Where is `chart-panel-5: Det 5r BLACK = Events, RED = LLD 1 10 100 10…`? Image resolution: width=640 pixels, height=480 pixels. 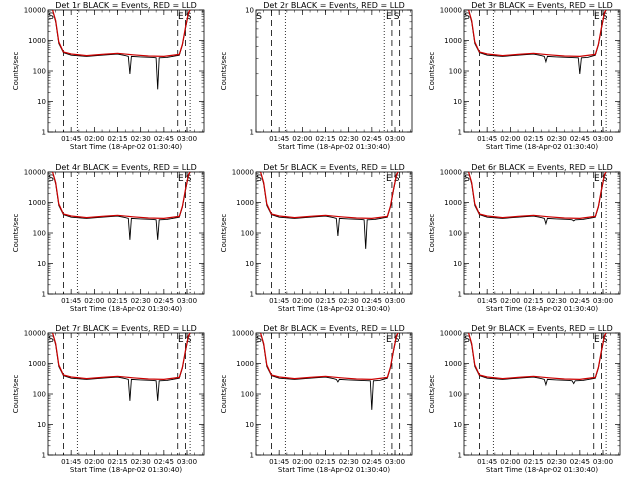
chart-panel-5: Det 5r BLACK = Events, RED = LLD 1 10 100 10… is located at coordinates (316, 238).